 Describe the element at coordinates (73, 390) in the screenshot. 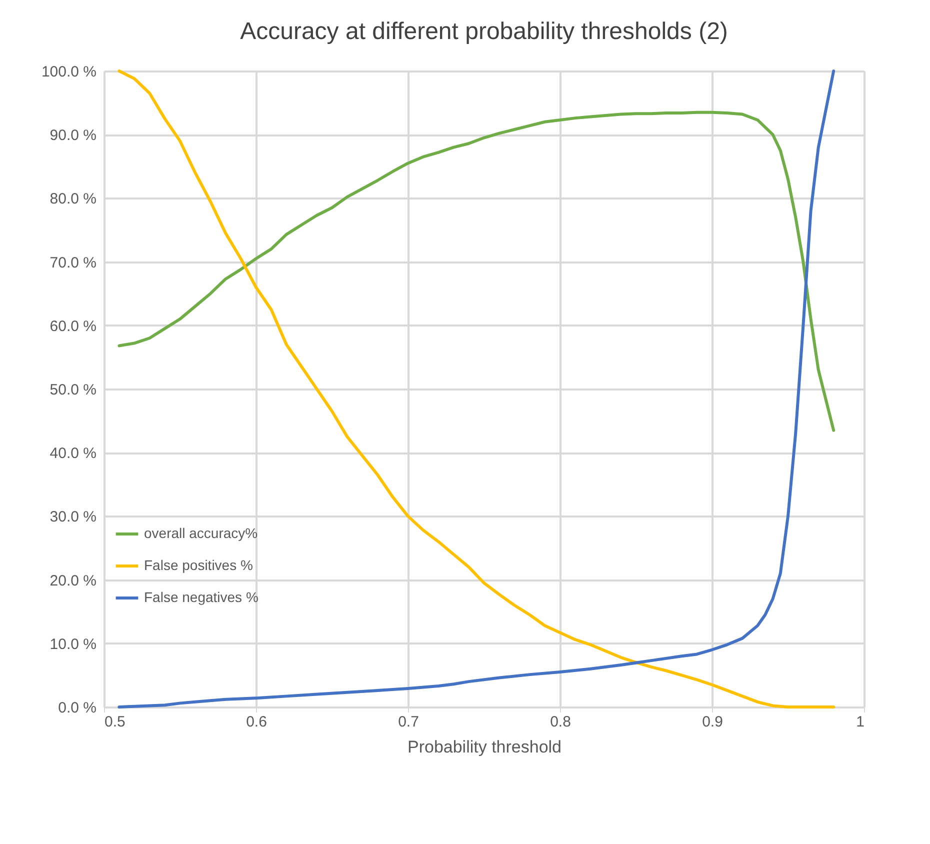

I see `y-tick-label: 50.0 %` at that location.